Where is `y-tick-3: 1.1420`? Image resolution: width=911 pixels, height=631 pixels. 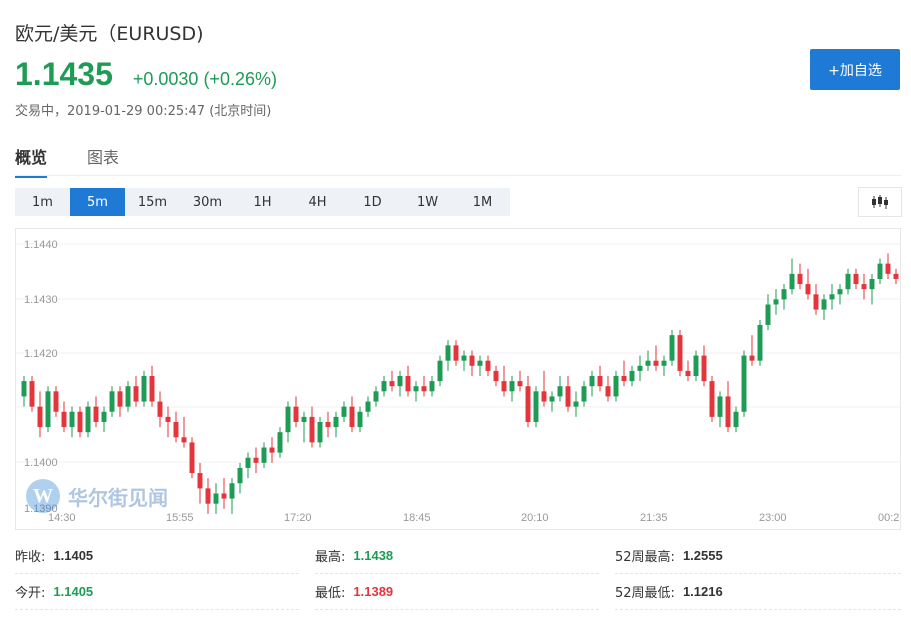 y-tick-3: 1.1420 is located at coordinates (41, 354).